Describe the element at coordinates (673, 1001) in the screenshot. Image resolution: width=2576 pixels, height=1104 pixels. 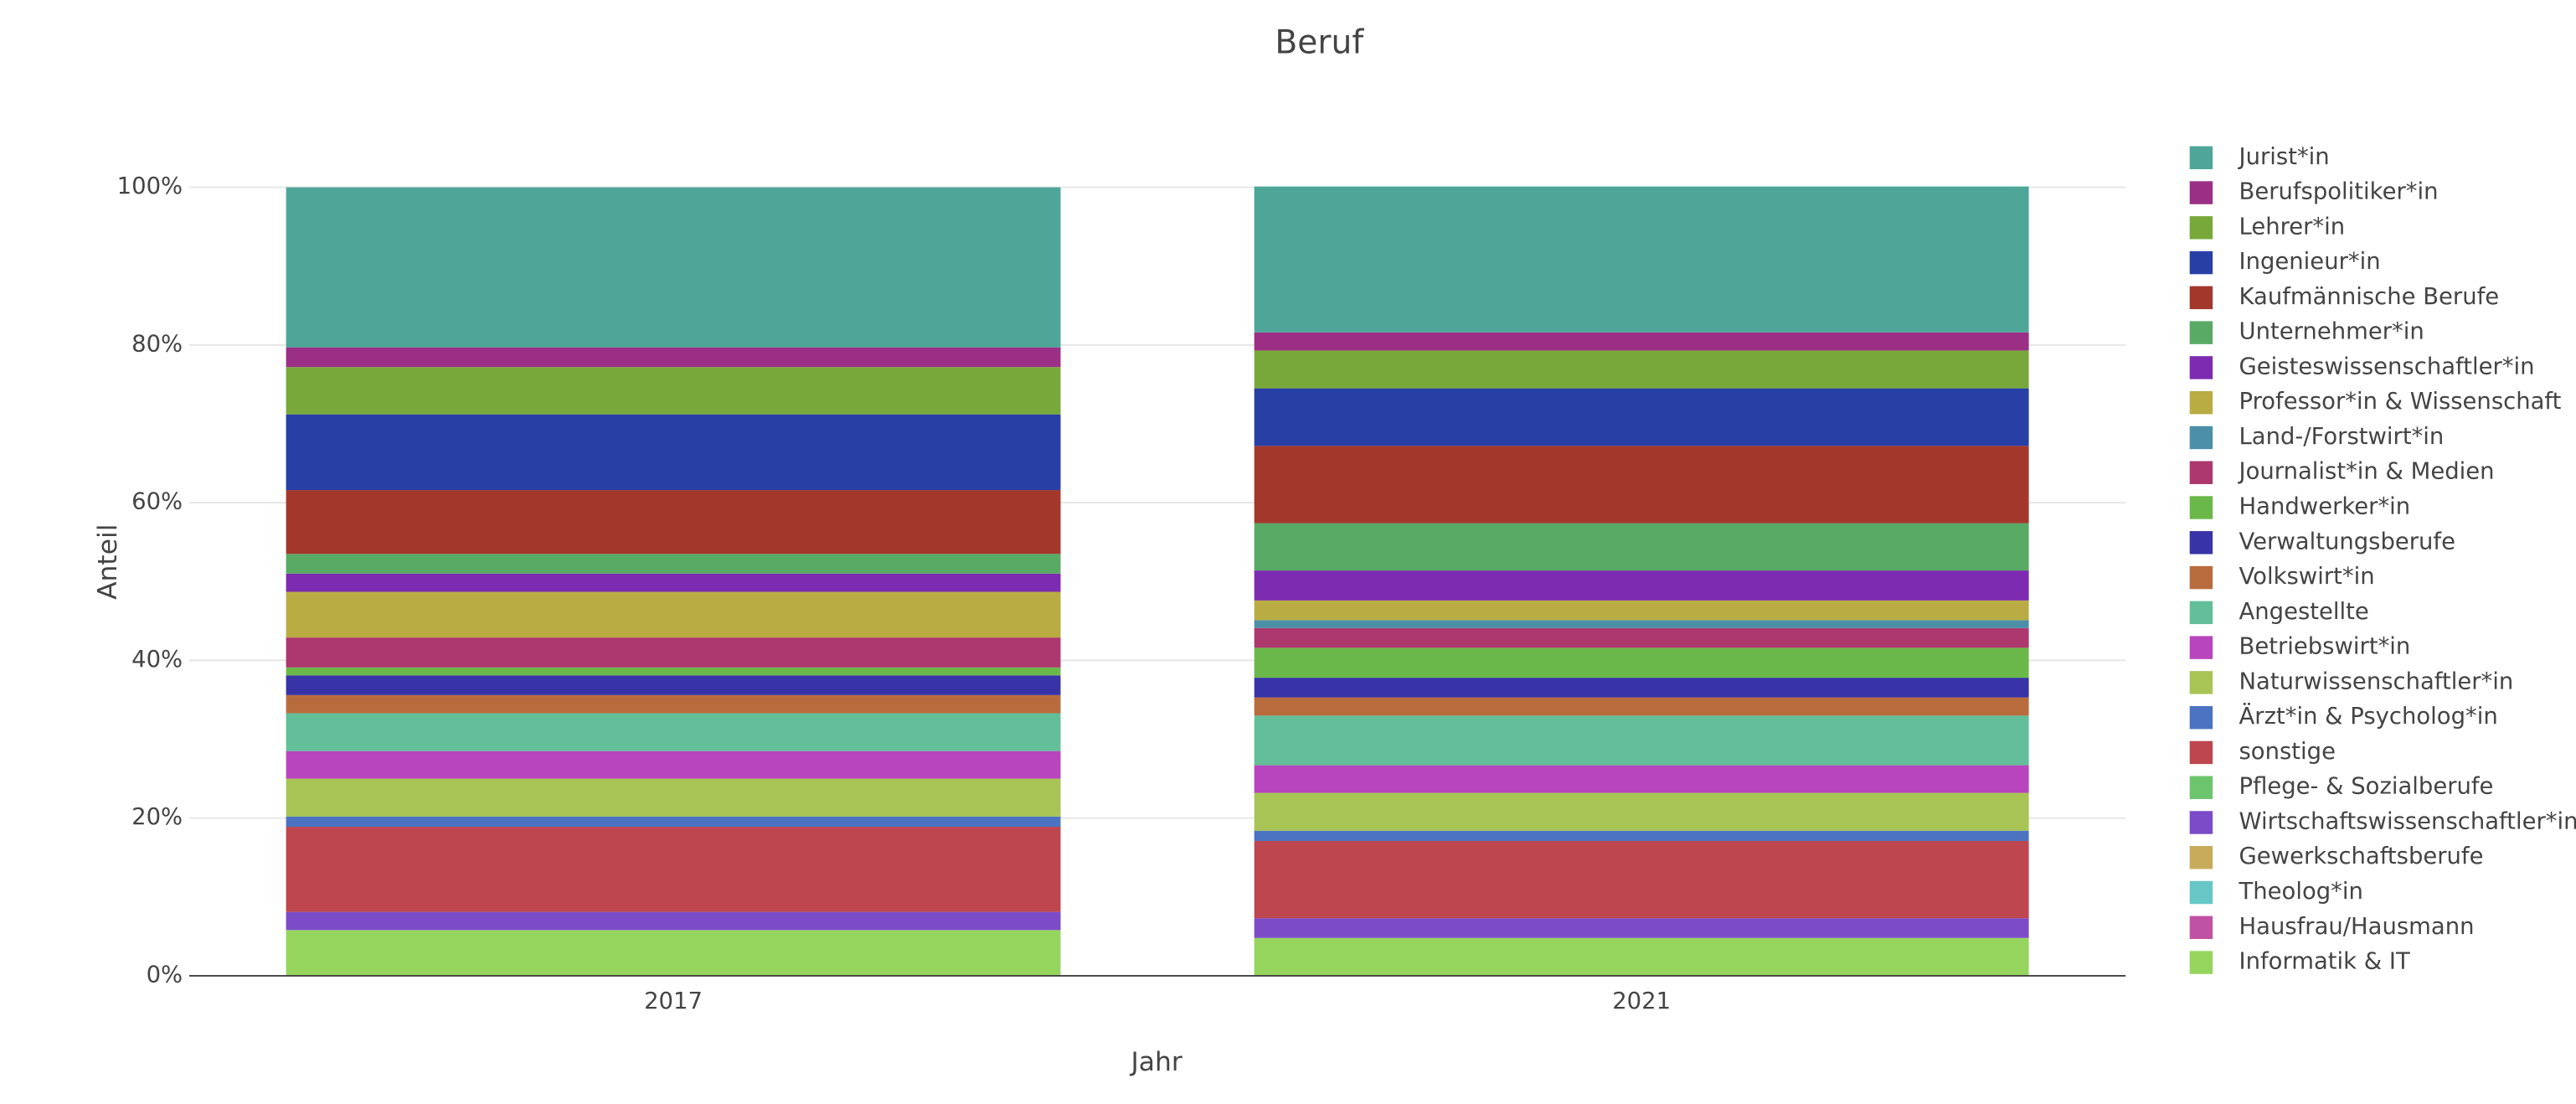
I see `x-tick-label: 2017` at that location.